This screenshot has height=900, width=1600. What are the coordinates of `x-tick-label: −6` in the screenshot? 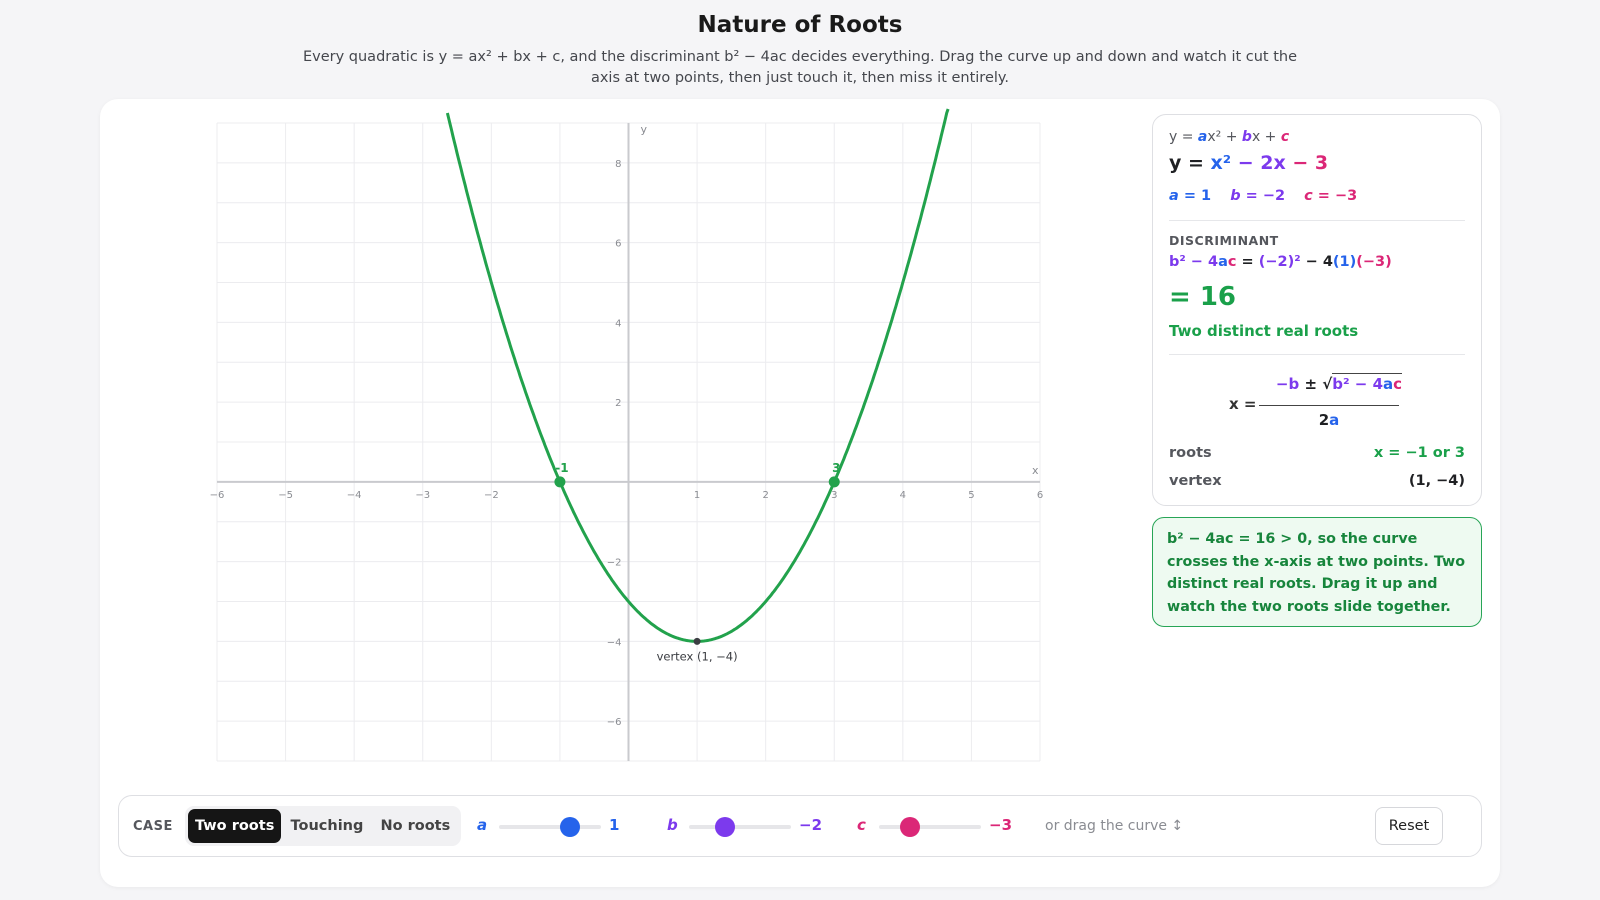 It's located at (217, 495).